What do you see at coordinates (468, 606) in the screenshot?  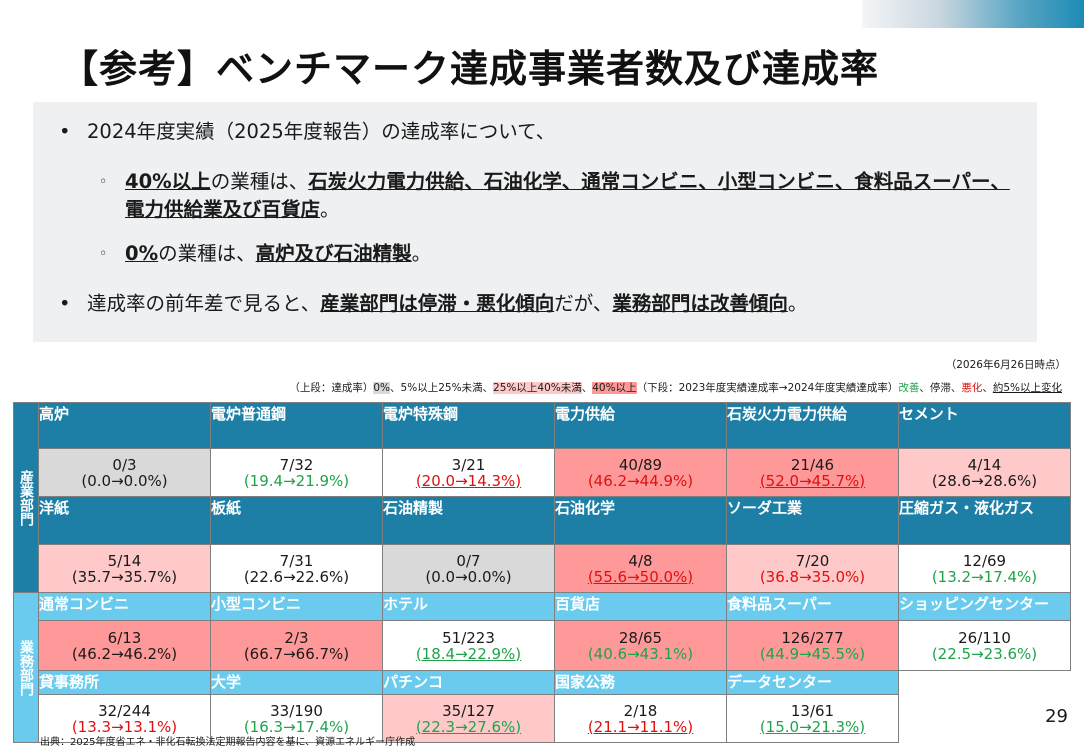 I see `category-header: ホテル` at bounding box center [468, 606].